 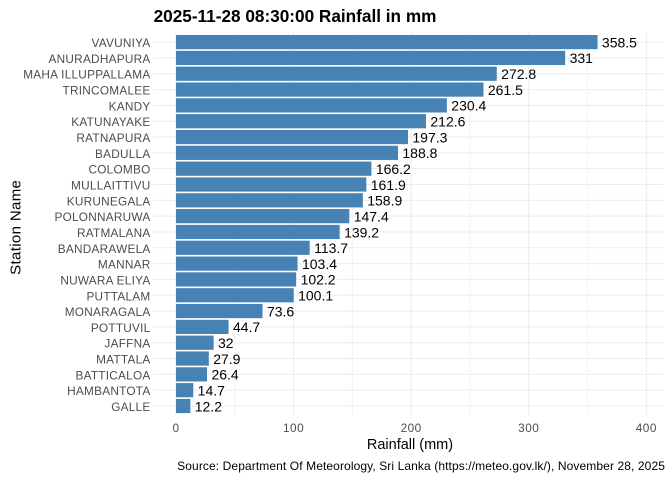 I want to click on svg-text: 147.4, so click(x=371, y=216).